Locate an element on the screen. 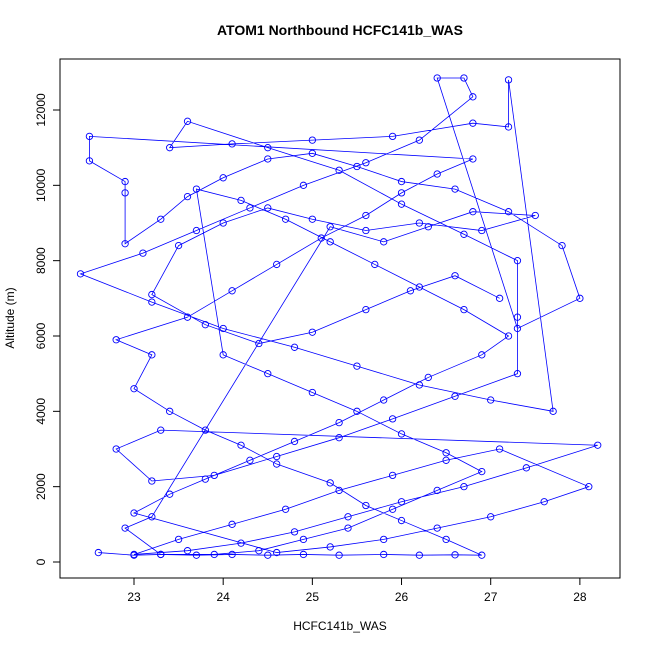 Image resolution: width=650 pixels, height=650 pixels. x-tick-label: 24 is located at coordinates (224, 597).